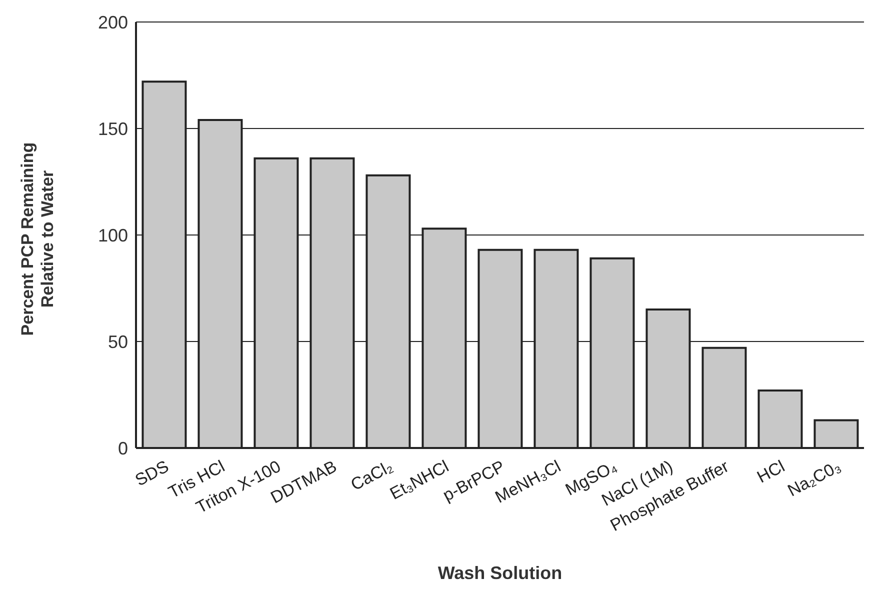 The width and height of the screenshot is (878, 595). What do you see at coordinates (38, 239) in the screenshot?
I see `y-axis-title: Percent PCP Remaining Relative to Water` at bounding box center [38, 239].